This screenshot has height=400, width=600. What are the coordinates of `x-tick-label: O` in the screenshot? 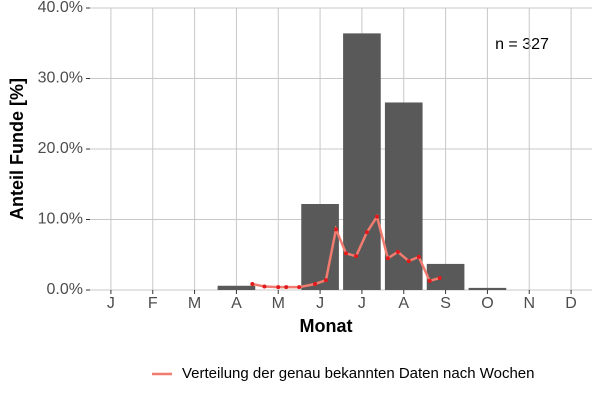 It's located at (487, 303).